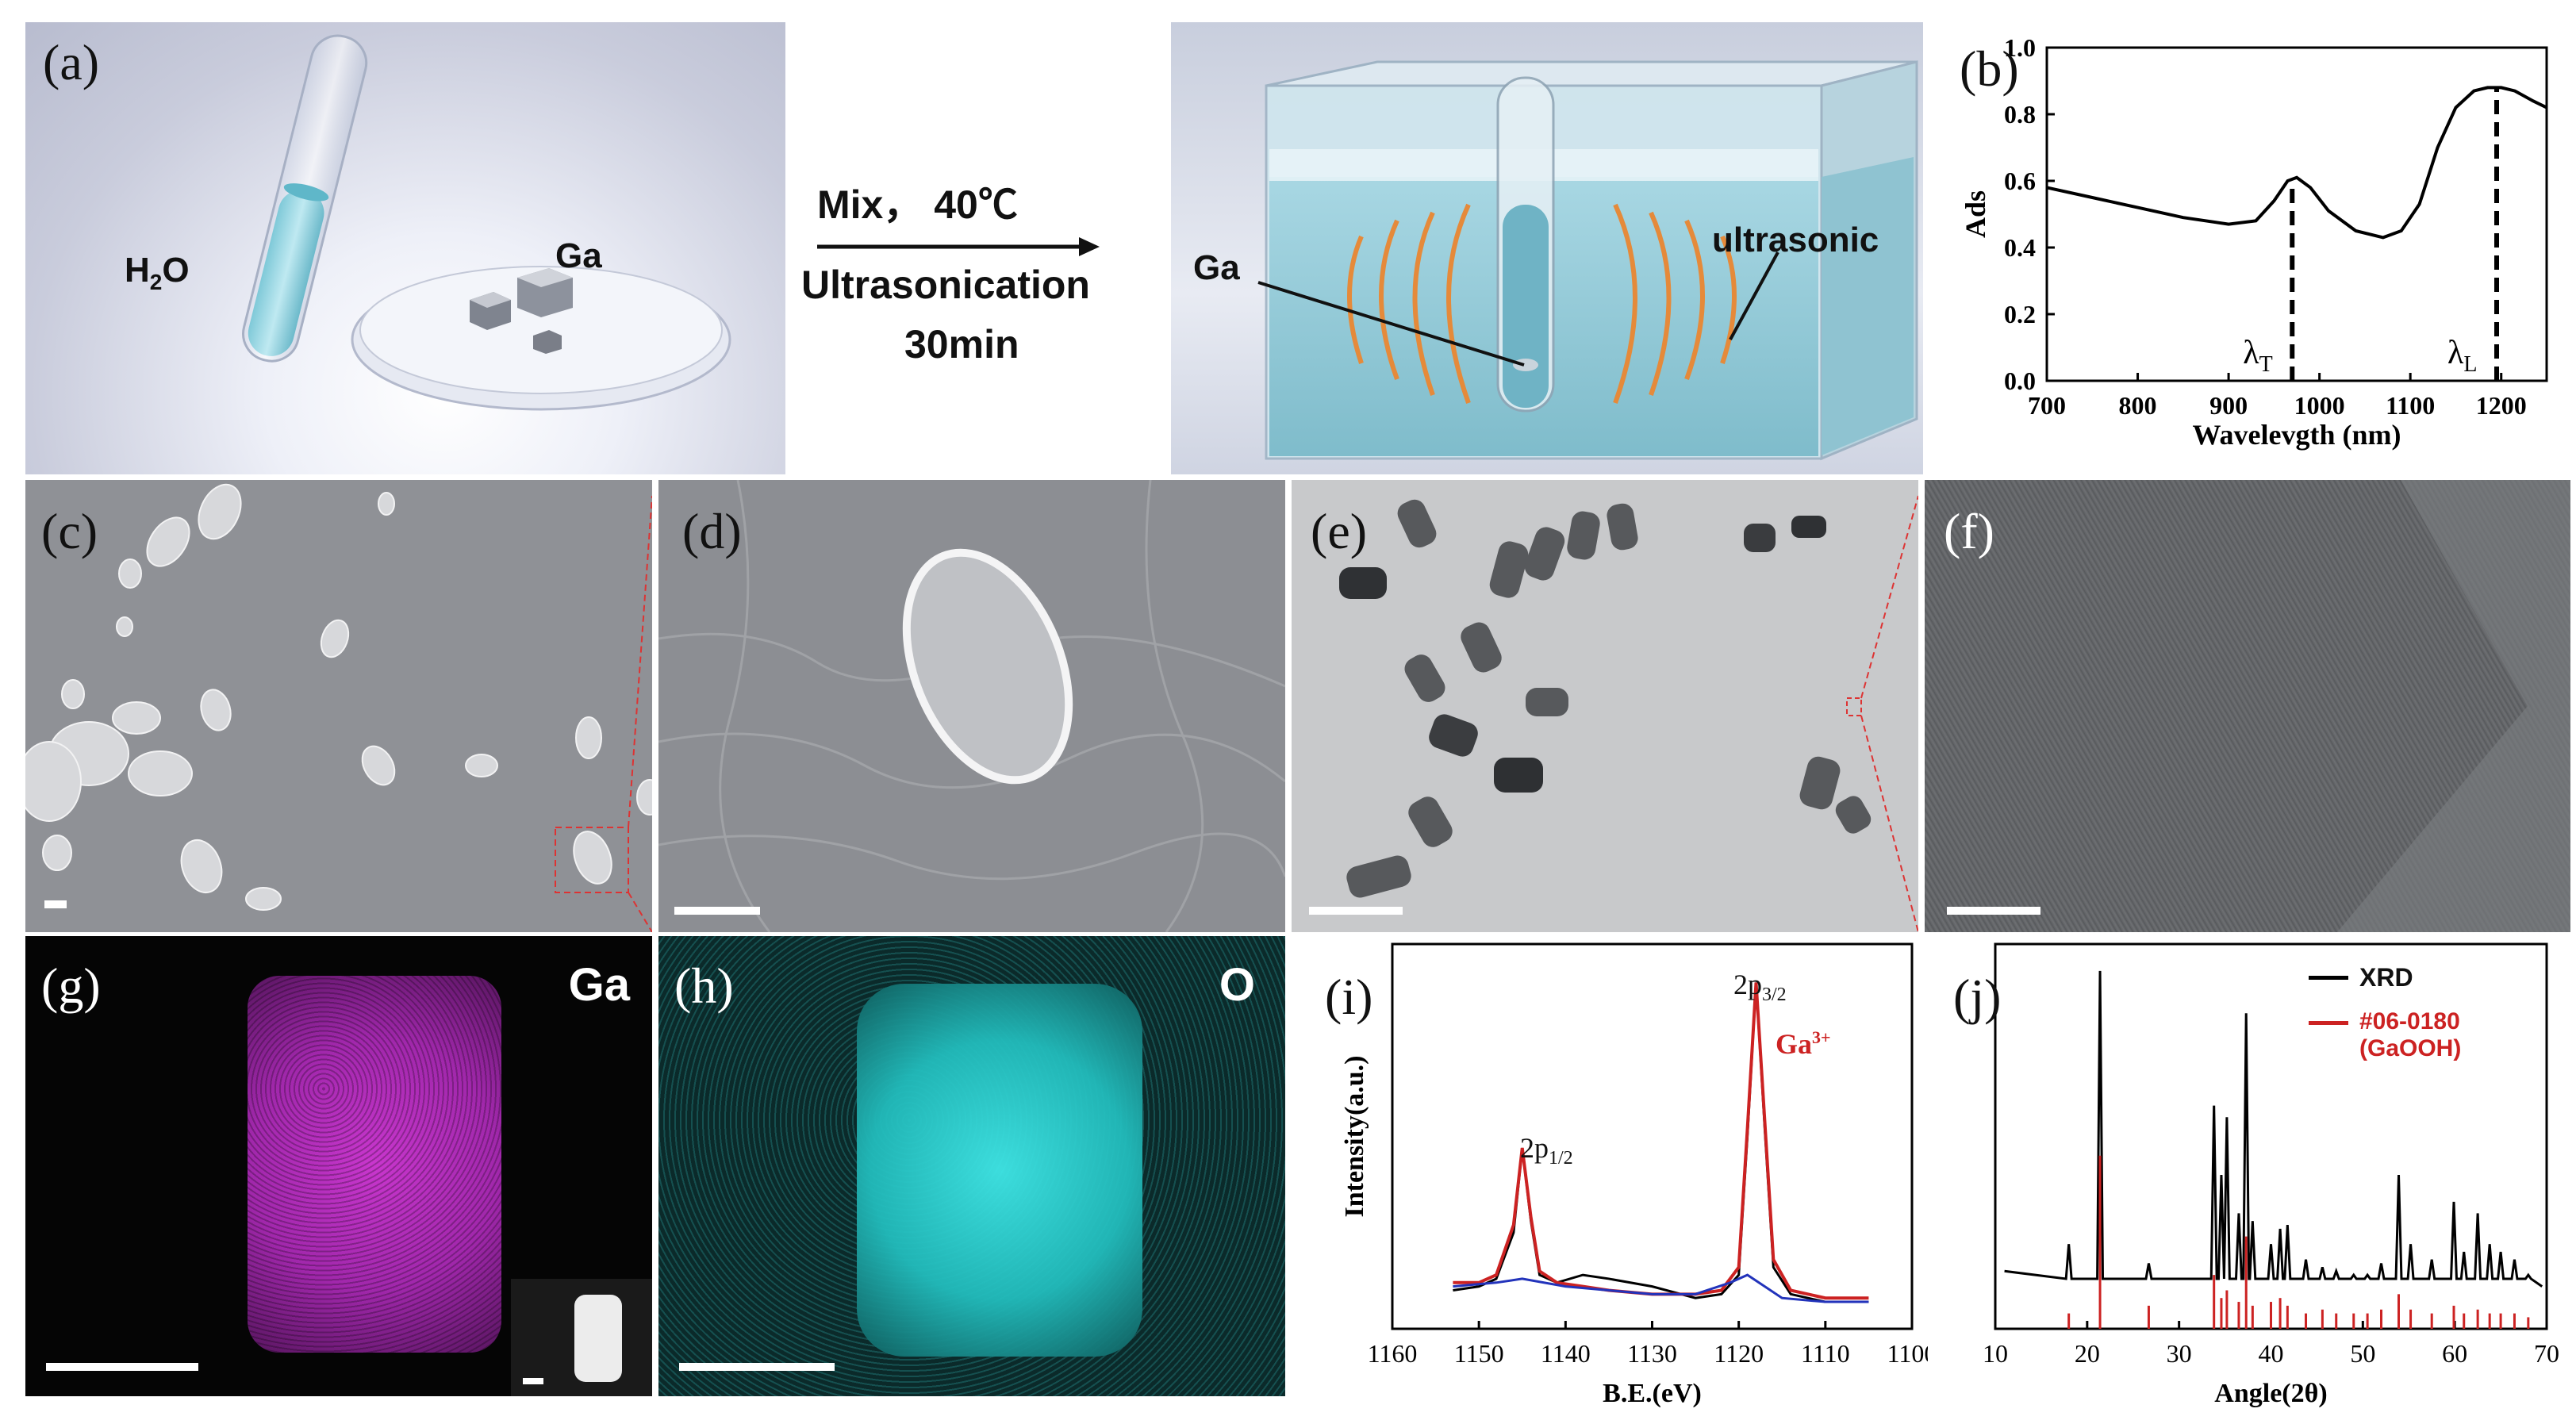 This screenshot has width=2576, height=1424. I want to click on water-label: H2O, so click(157, 273).